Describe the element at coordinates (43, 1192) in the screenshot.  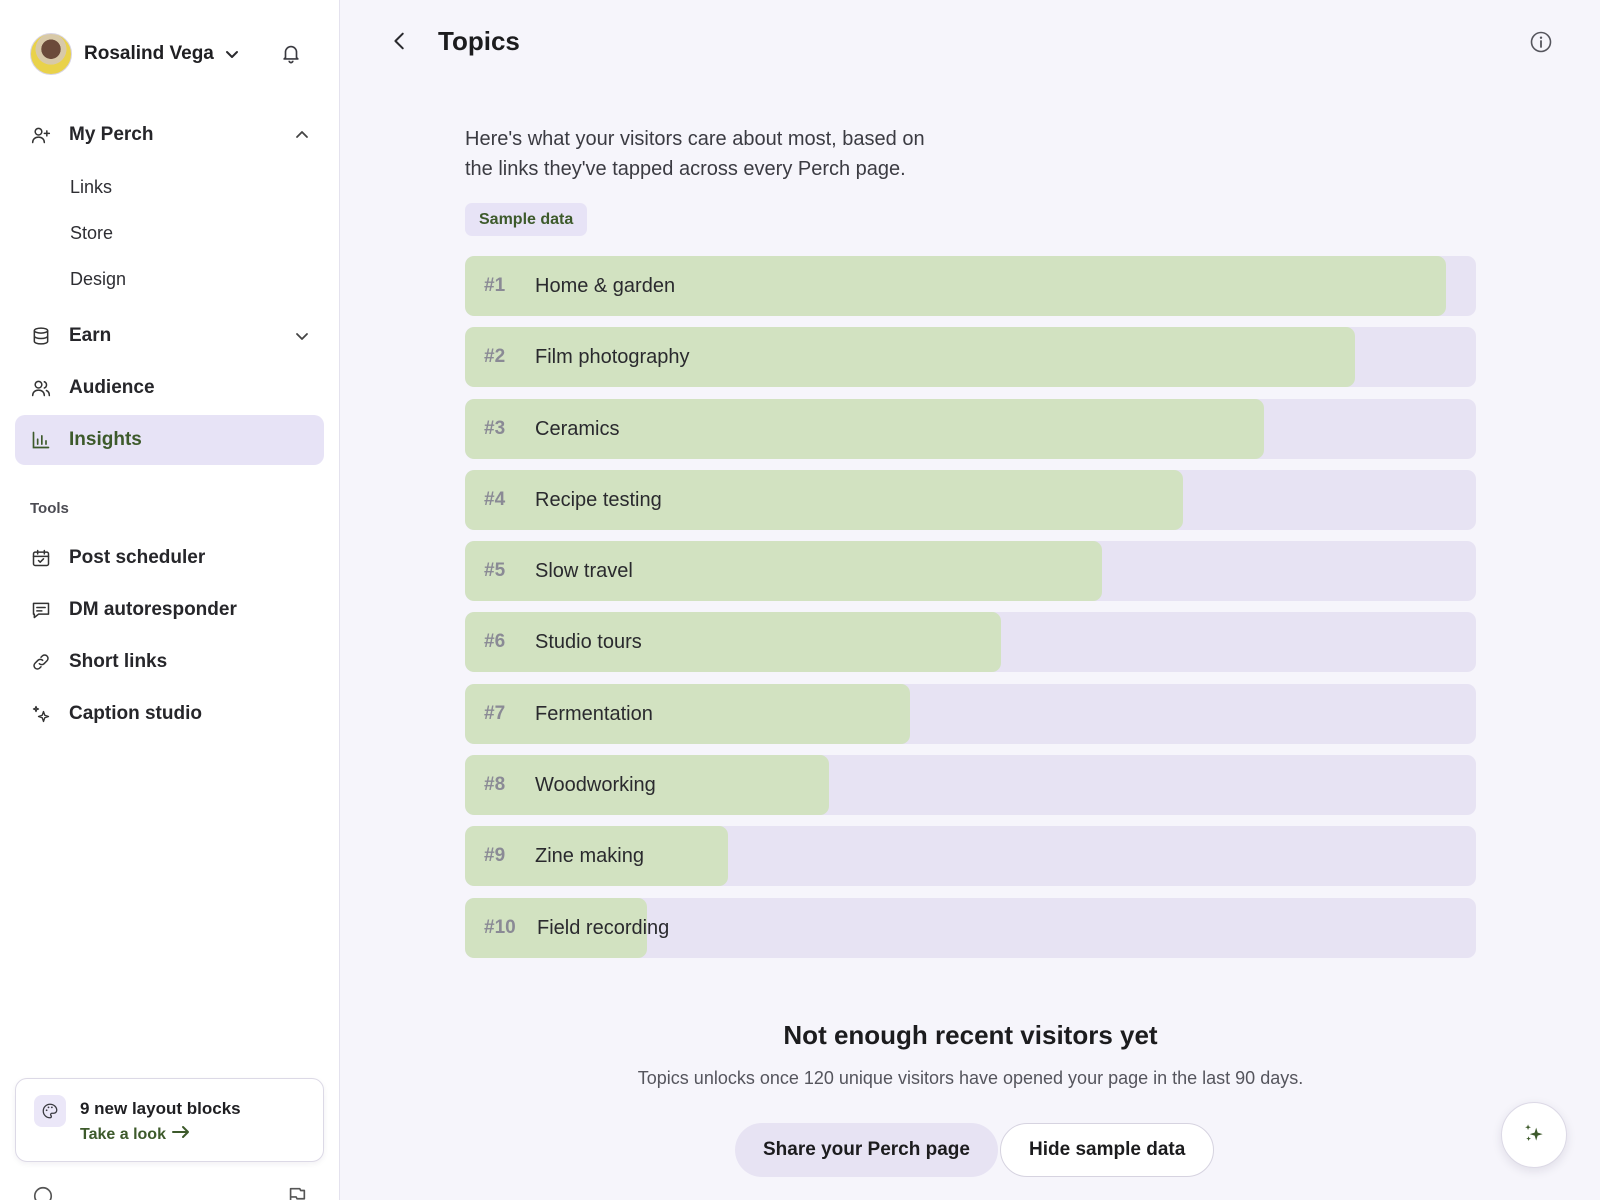
I see `help-icon` at that location.